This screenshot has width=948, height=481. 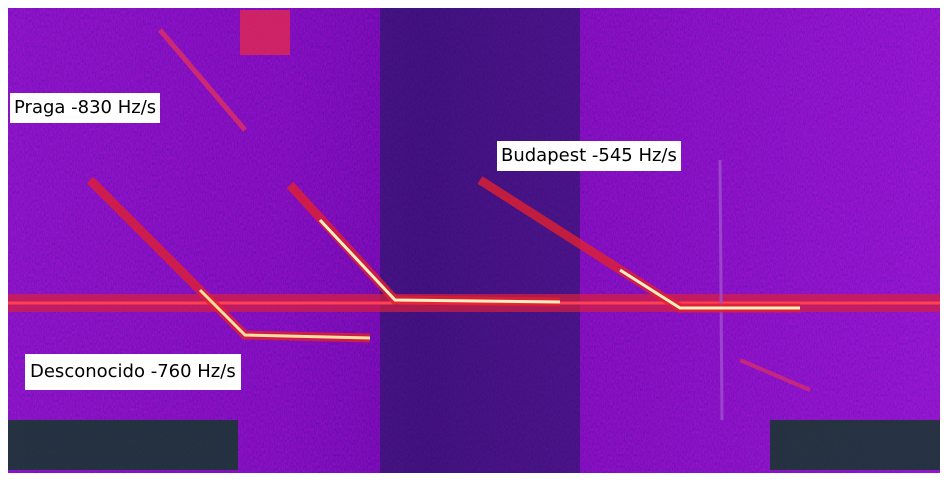 What do you see at coordinates (85, 108) in the screenshot?
I see `annotation: Praga -830 Hz/s` at bounding box center [85, 108].